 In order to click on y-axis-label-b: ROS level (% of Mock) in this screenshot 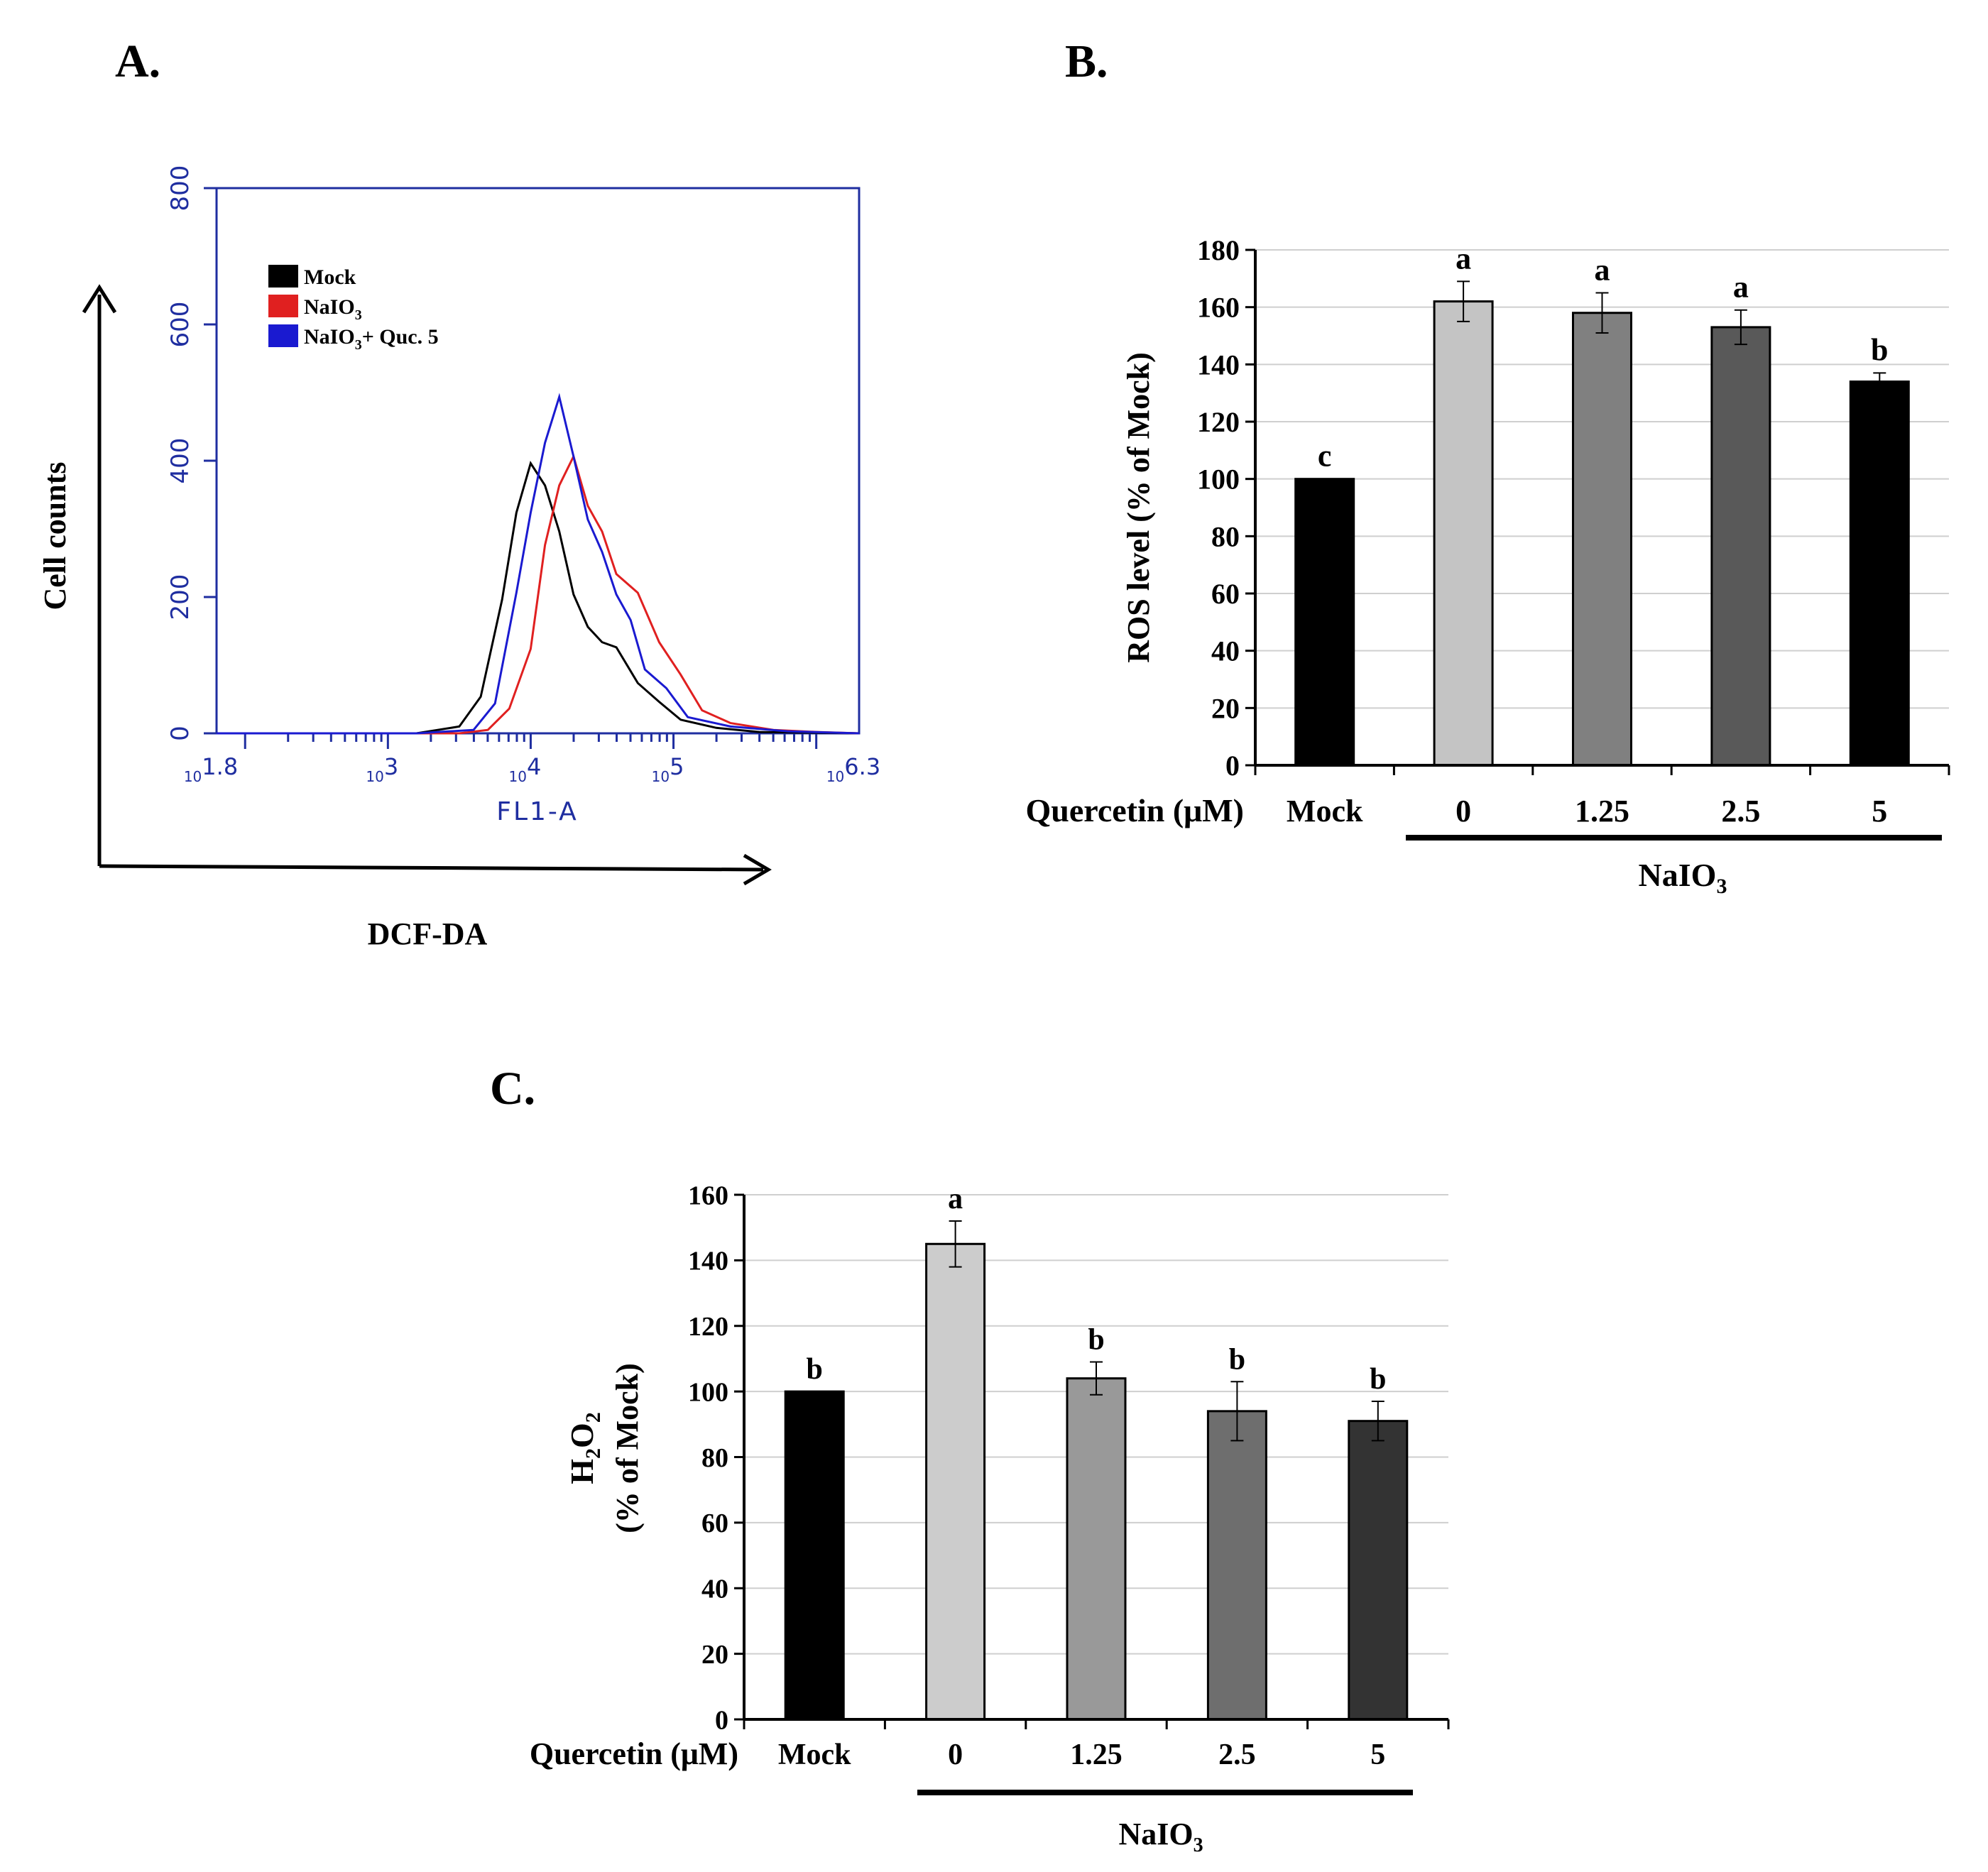, I will do `click(1138, 507)`.